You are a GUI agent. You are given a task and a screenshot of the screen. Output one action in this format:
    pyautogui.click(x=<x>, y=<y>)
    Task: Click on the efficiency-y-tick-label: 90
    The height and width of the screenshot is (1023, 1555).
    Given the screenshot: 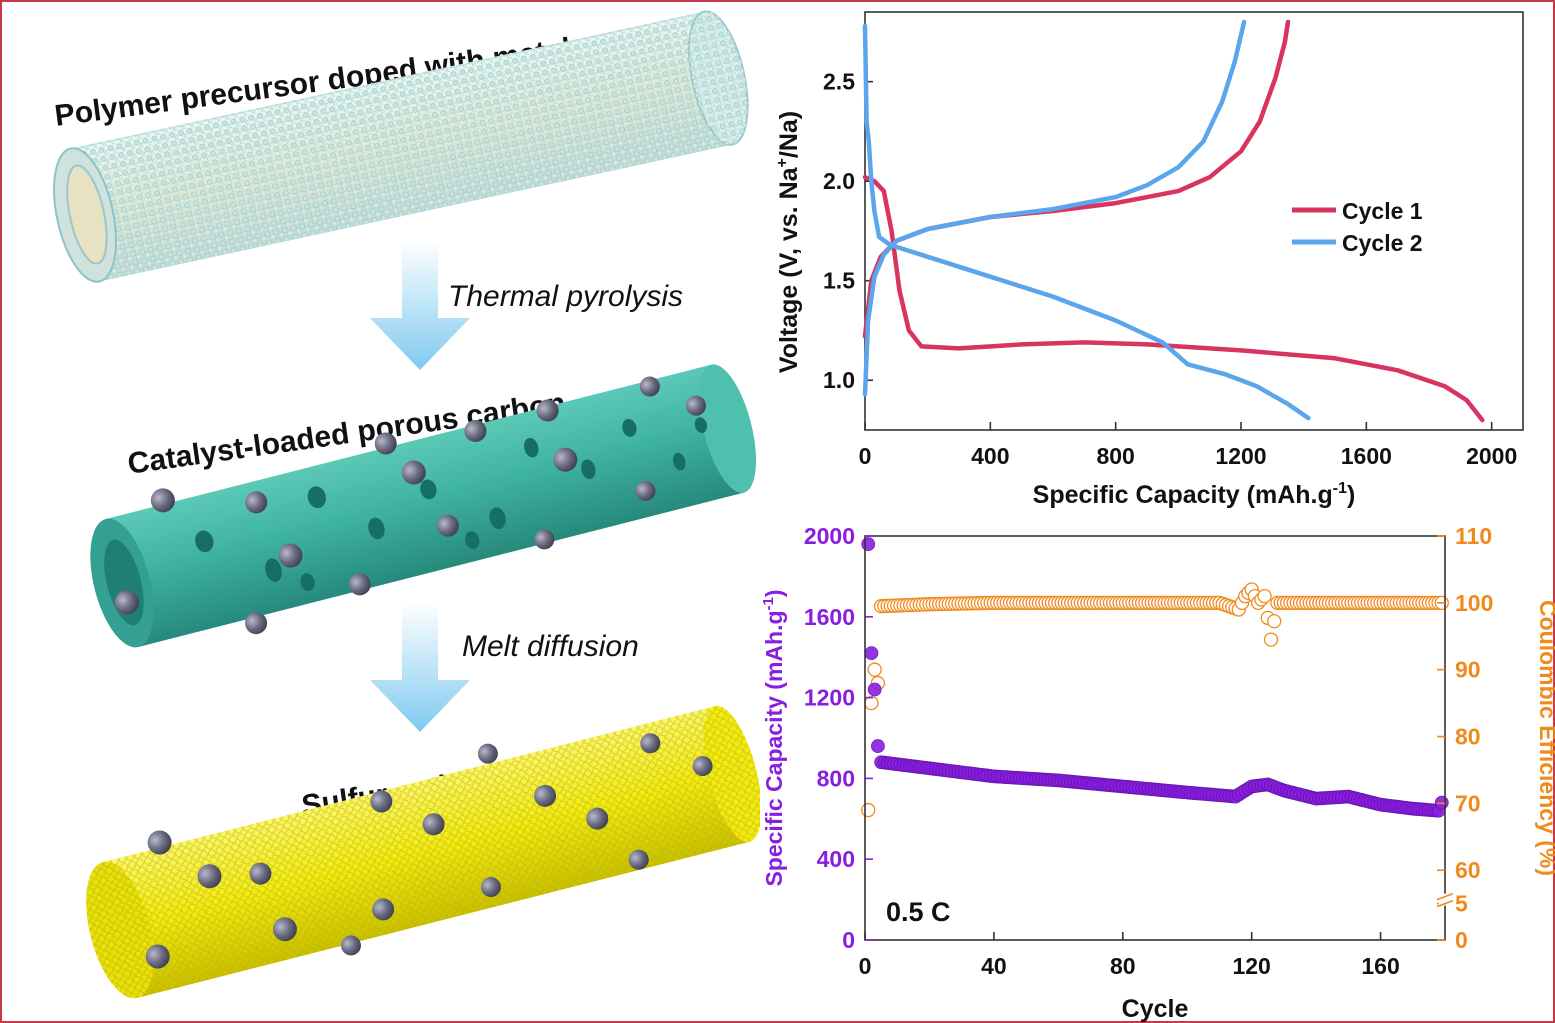 What is the action you would take?
    pyautogui.click(x=1468, y=670)
    